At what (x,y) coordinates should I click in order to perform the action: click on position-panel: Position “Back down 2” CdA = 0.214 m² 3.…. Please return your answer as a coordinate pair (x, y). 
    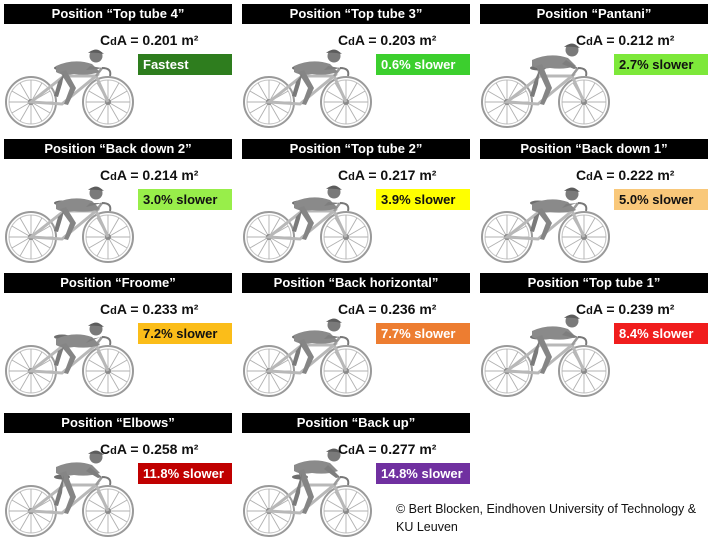
    Looking at the image, I should click on (118, 204).